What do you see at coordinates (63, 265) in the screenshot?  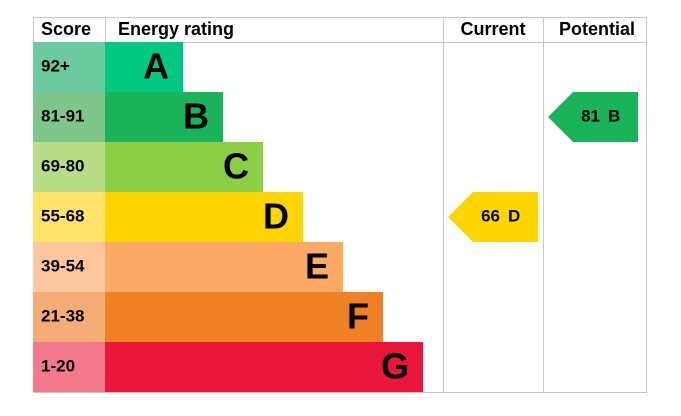 I see `score-label: 39-54` at bounding box center [63, 265].